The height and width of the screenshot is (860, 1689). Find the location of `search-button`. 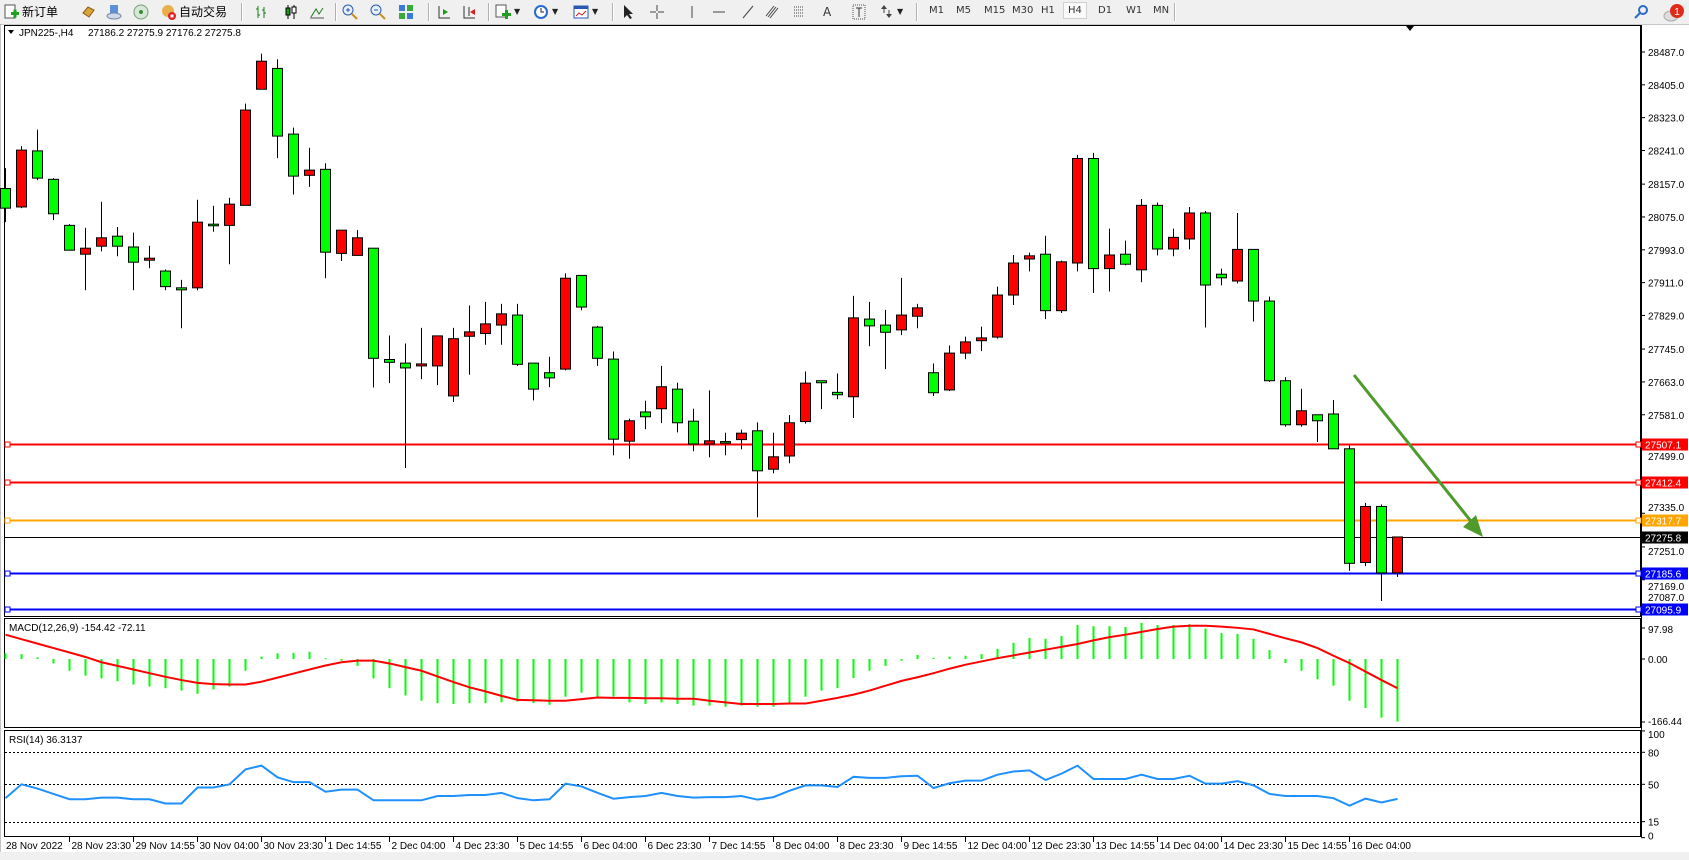

search-button is located at coordinates (1641, 12).